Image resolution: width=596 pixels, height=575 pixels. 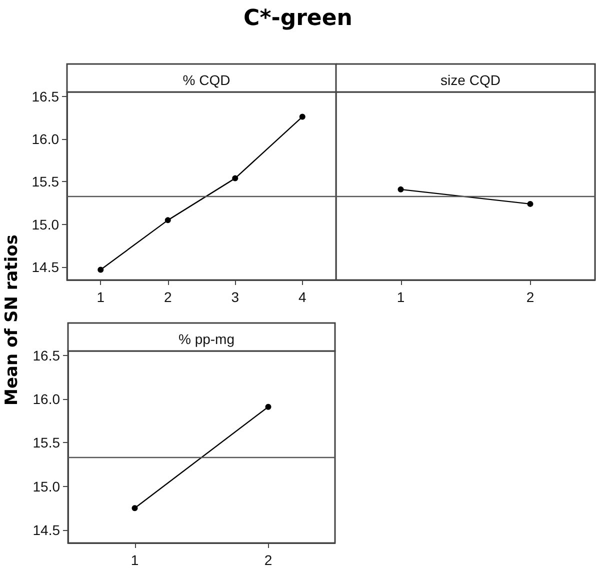 I want to click on x-tick-label: 4, so click(x=302, y=297).